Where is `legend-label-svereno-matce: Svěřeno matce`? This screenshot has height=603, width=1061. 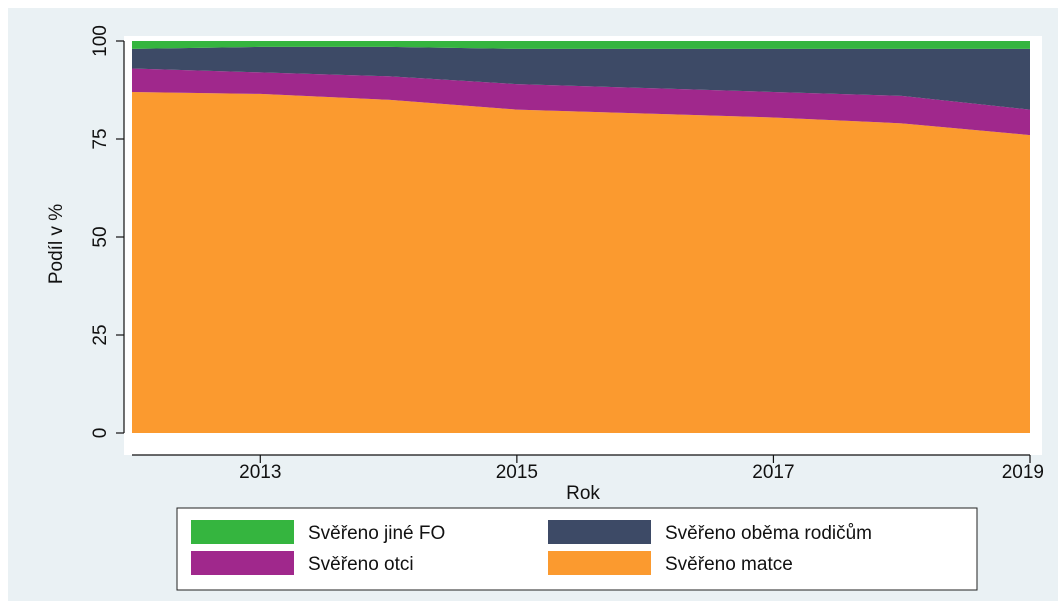
legend-label-svereno-matce: Svěřeno matce is located at coordinates (729, 564).